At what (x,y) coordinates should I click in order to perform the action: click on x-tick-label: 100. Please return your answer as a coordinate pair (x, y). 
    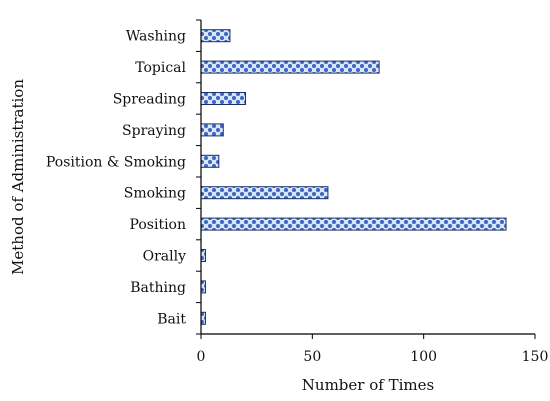
    Looking at the image, I should click on (423, 357).